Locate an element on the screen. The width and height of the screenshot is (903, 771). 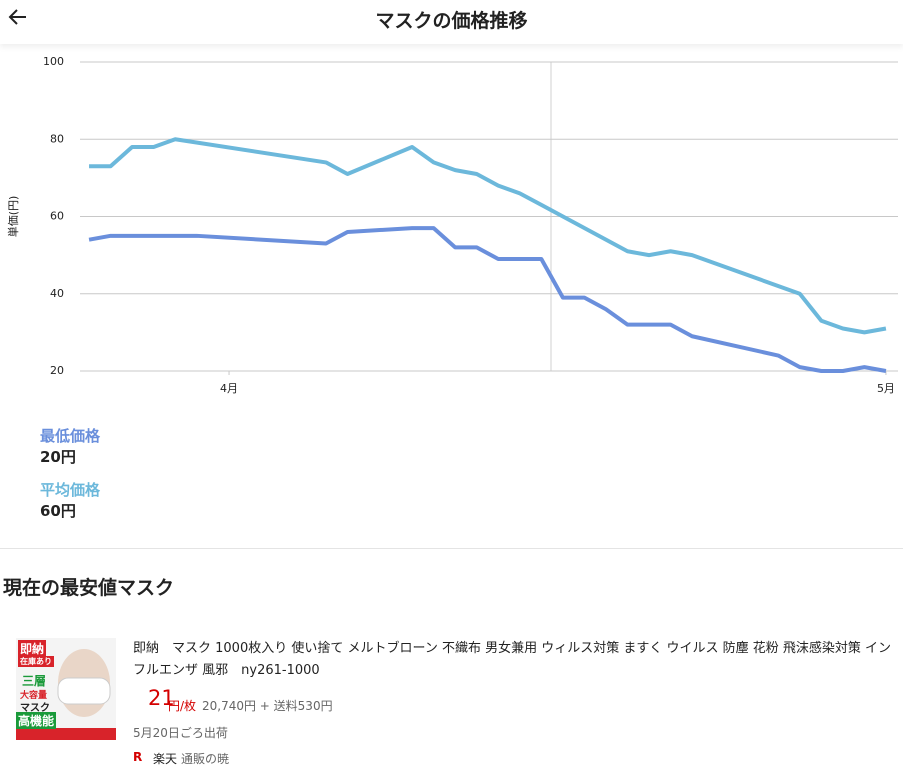
image-text: 在庫あり is located at coordinates (36, 661).